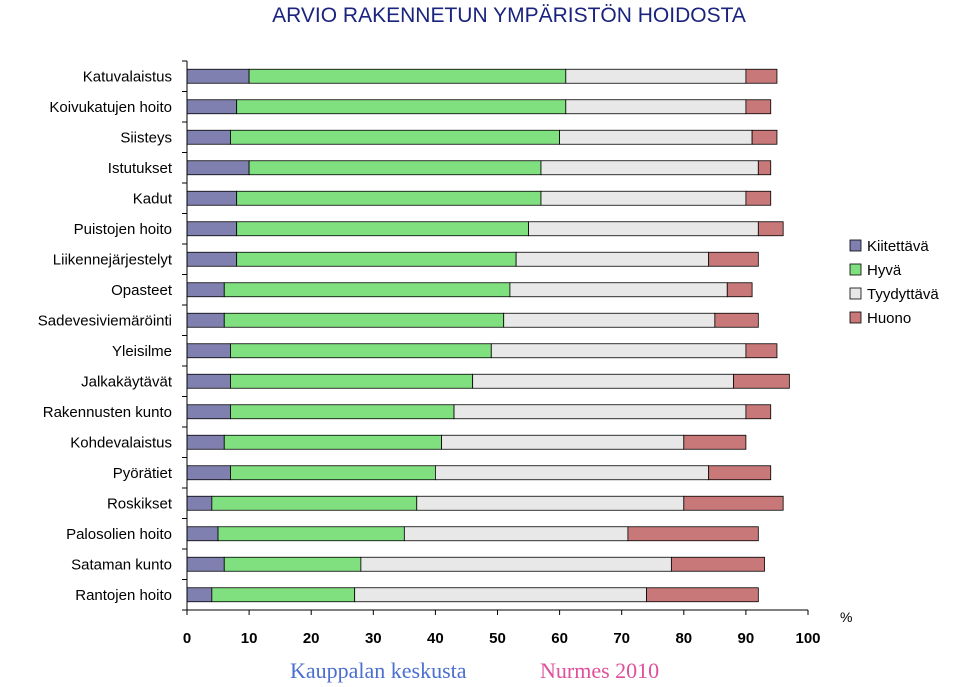  Describe the element at coordinates (378, 670) in the screenshot. I see `footer-location: Kauppalan keskusta` at that location.